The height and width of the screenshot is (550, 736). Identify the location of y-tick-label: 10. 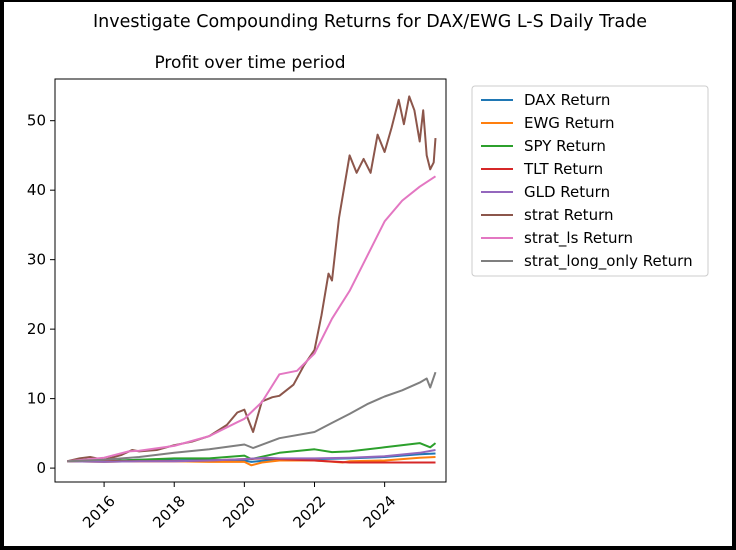
(36, 399).